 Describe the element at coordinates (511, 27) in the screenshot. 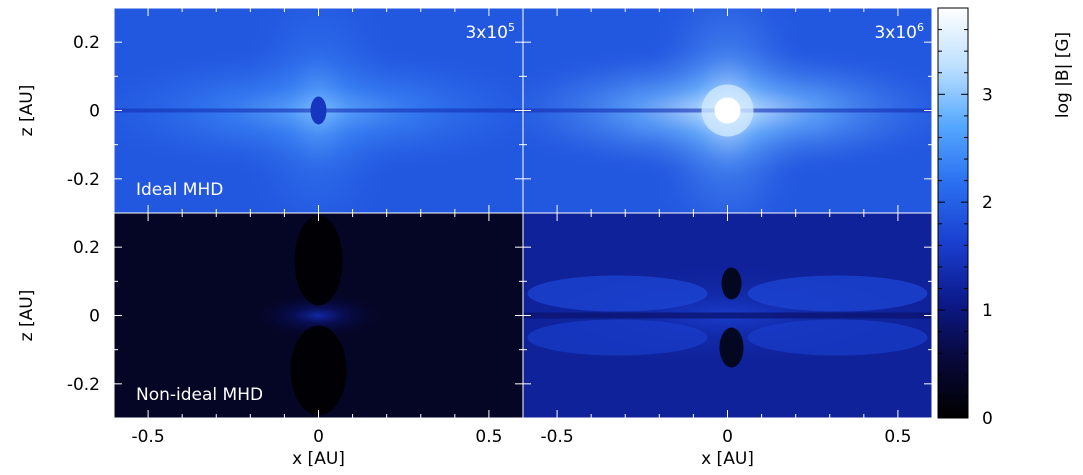

I see `time-exponent: 5` at that location.